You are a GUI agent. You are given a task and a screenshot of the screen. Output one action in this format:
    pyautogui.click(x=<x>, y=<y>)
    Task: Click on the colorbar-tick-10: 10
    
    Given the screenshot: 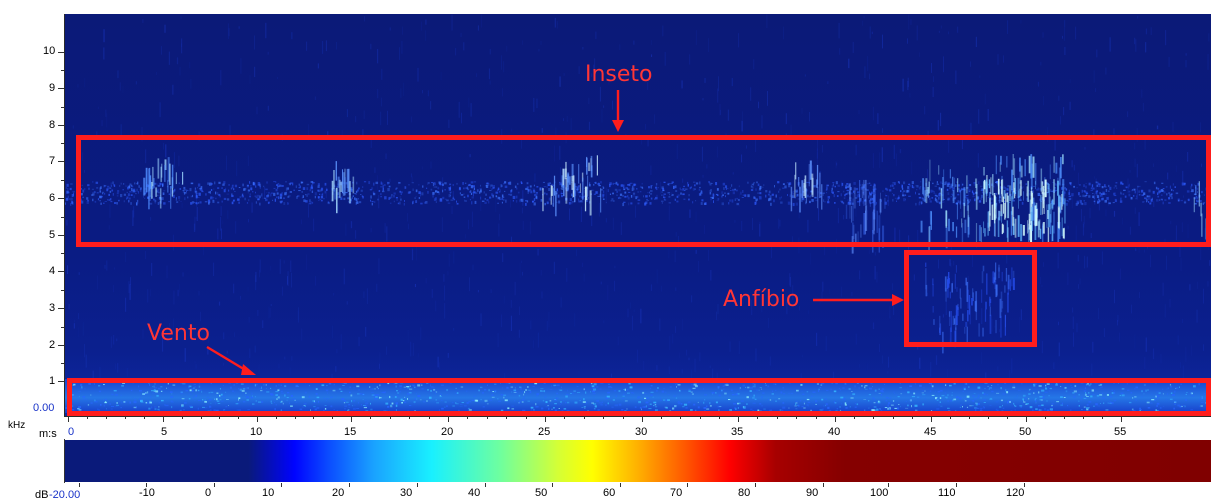 What is the action you would take?
    pyautogui.click(x=268, y=493)
    